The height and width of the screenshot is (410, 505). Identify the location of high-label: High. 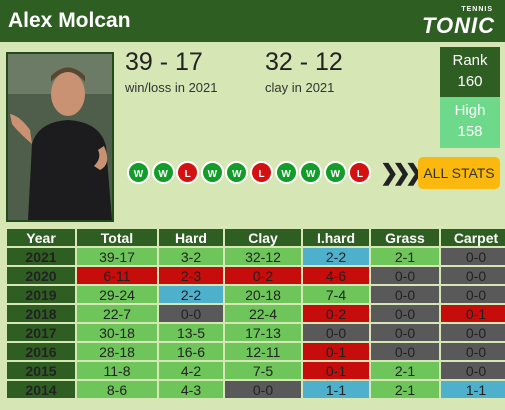
(470, 110).